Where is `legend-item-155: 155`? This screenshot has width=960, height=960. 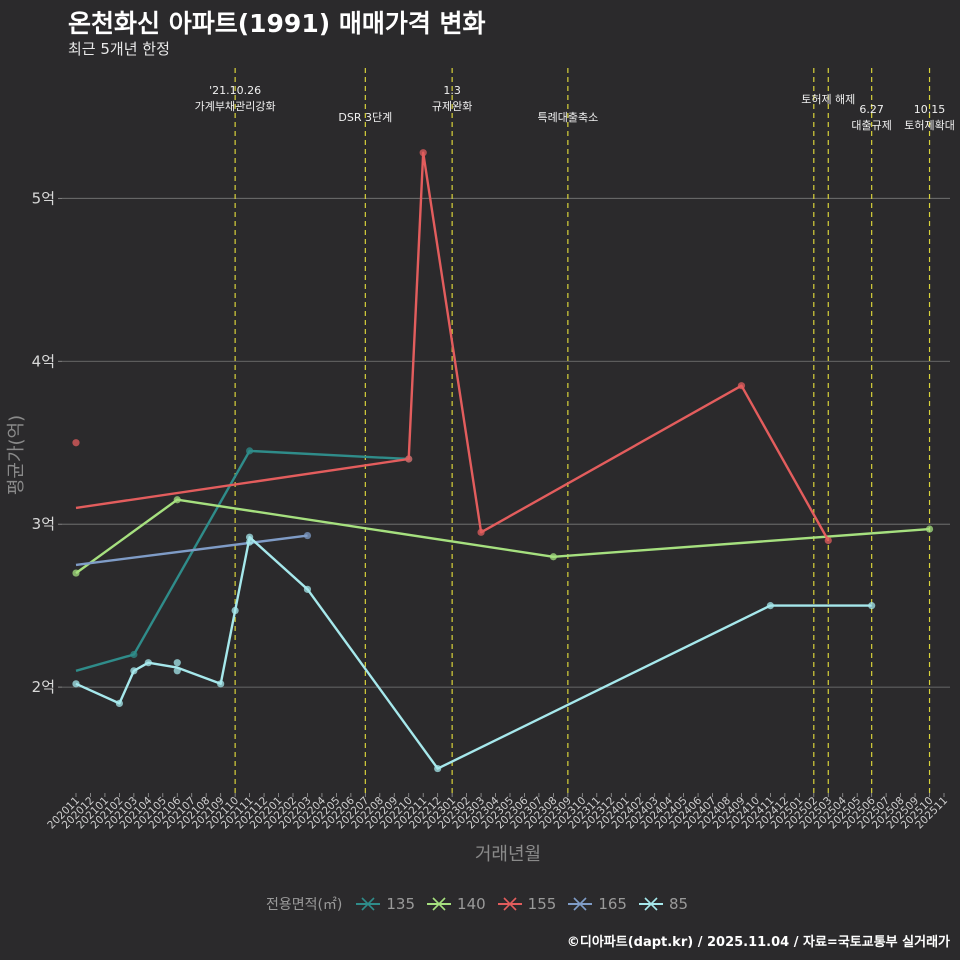
legend-item-155: 155 is located at coordinates (527, 904).